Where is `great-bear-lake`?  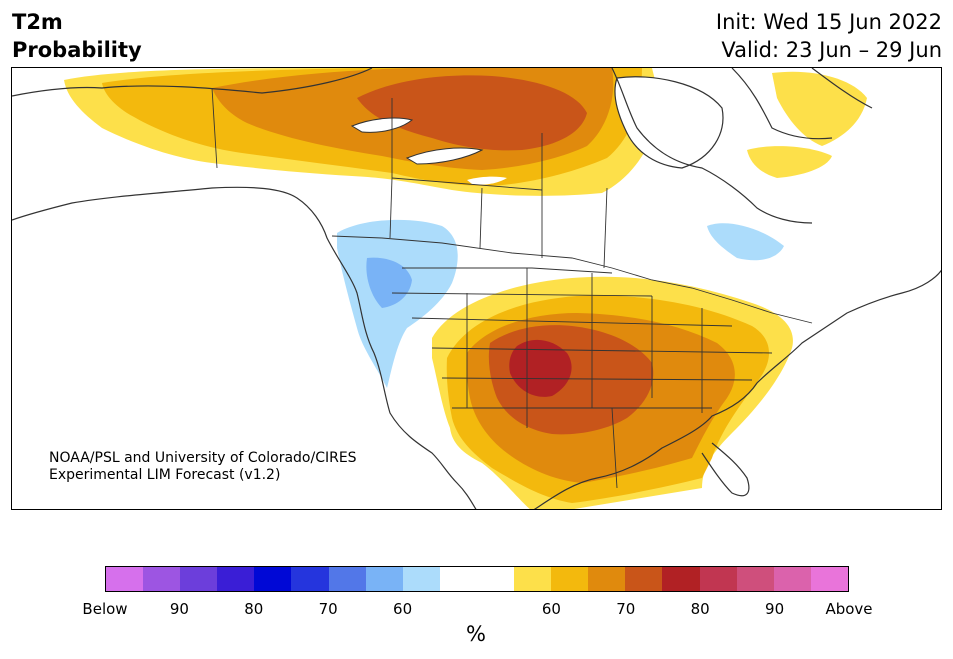
great-bear-lake is located at coordinates (382, 125).